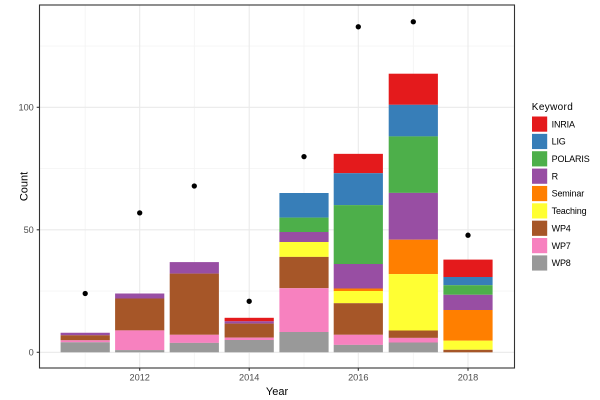  Describe the element at coordinates (568, 194) in the screenshot. I see `svg-text: Seminar` at that location.